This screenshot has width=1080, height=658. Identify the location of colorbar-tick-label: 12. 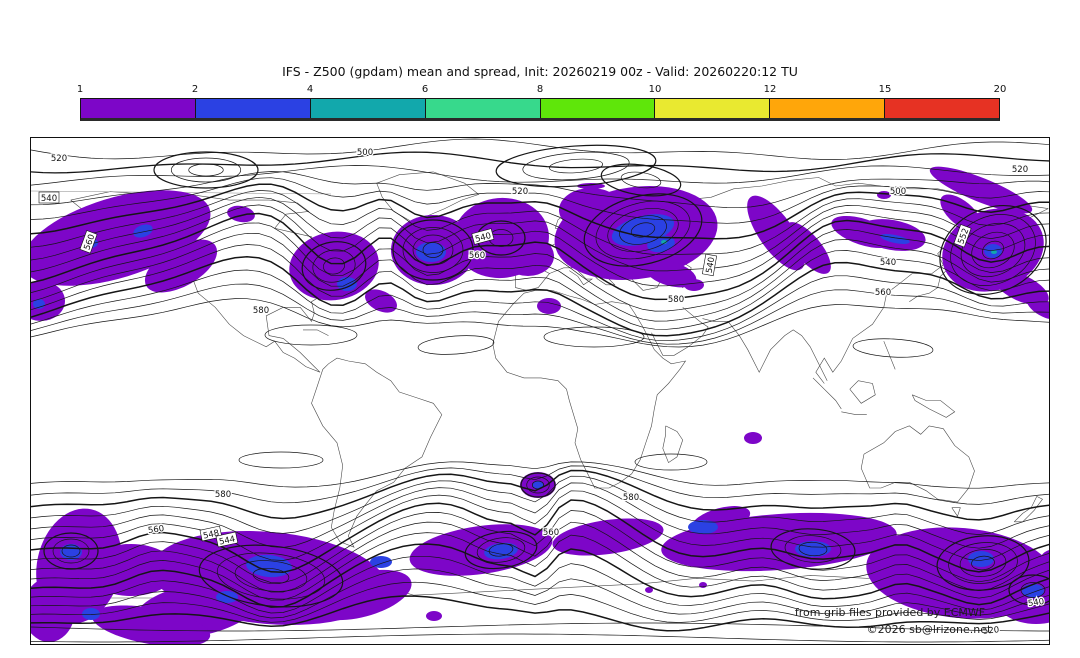
(770, 89).